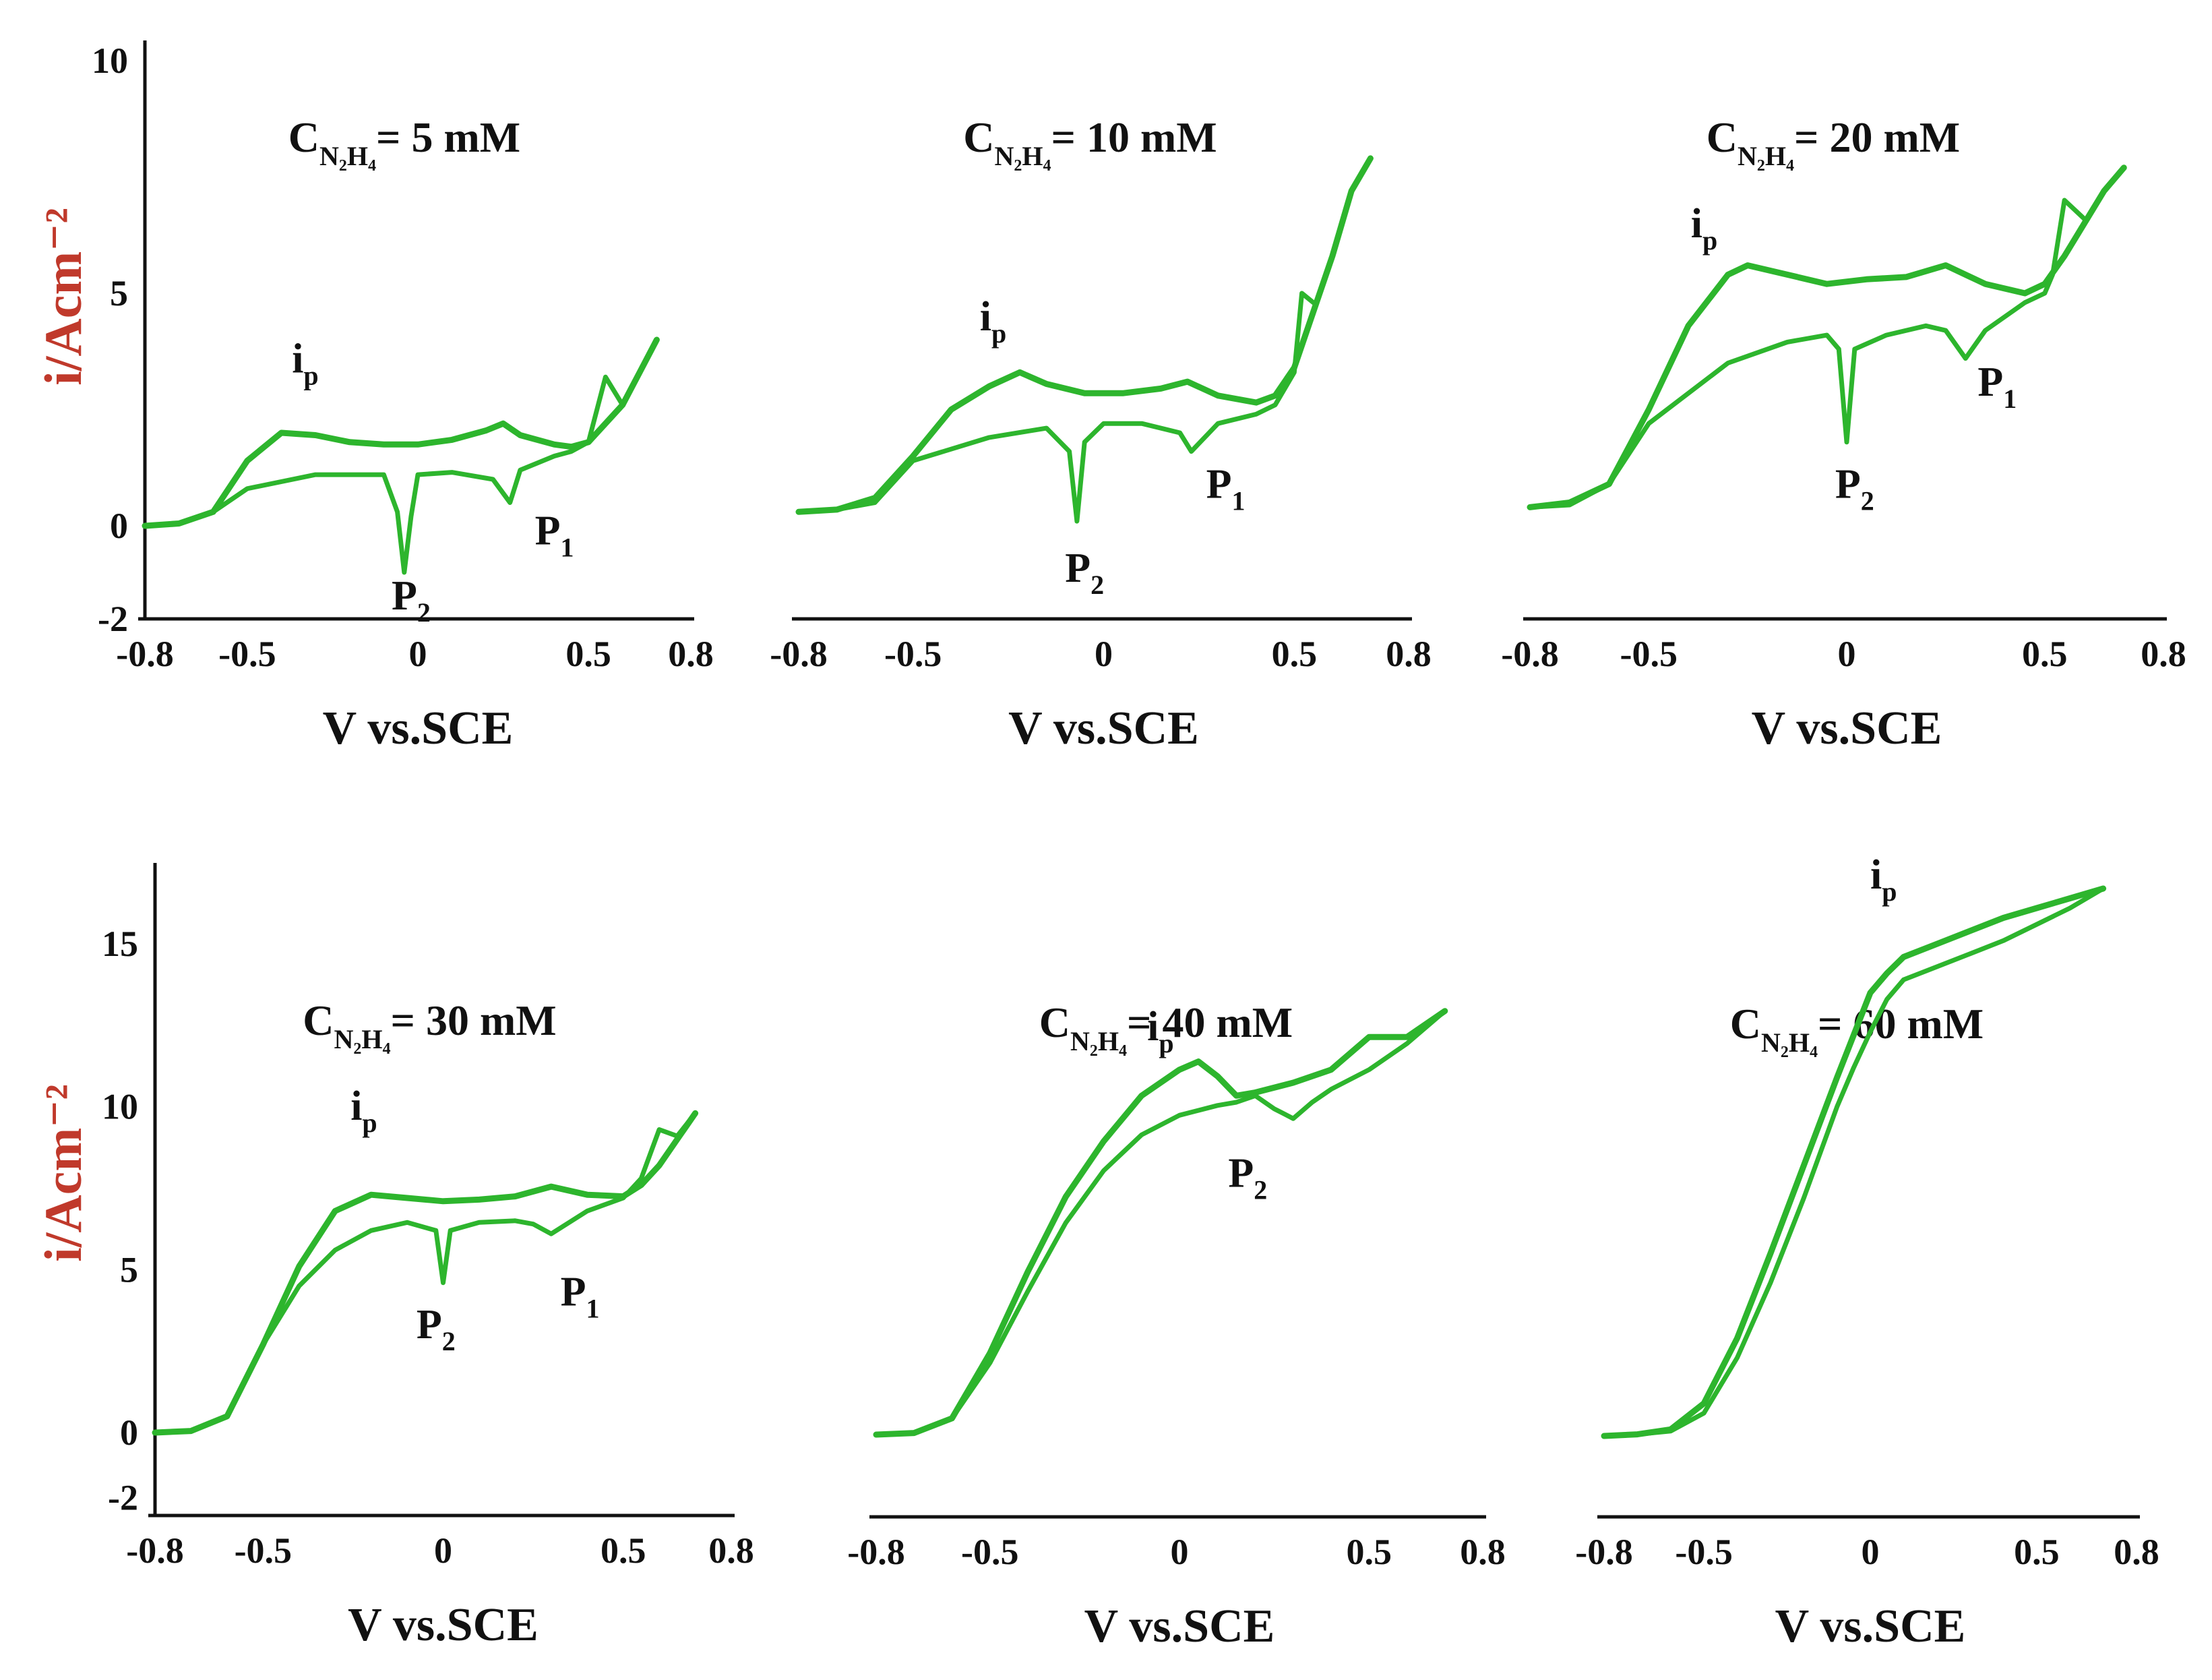 The width and height of the screenshot is (2212, 1680). I want to click on panel-title: CN₂H₄= 40 mM, so click(1166, 1027).